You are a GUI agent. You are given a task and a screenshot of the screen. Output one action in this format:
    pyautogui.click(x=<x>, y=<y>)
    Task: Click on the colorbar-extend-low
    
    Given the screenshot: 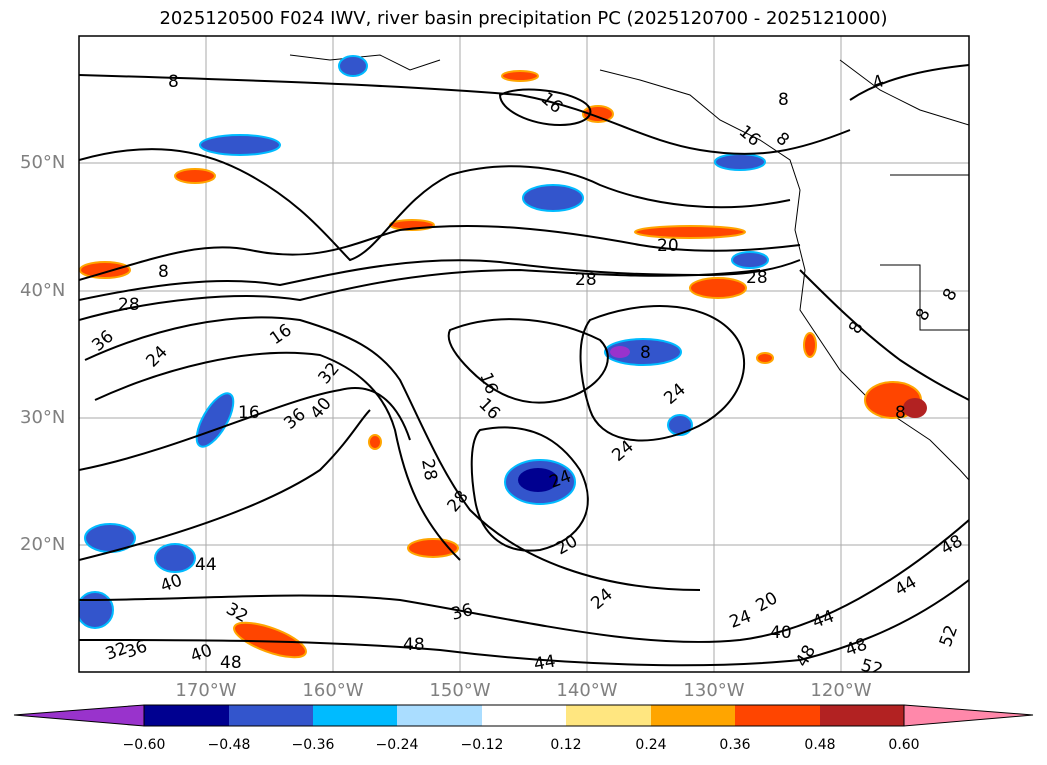 What is the action you would take?
    pyautogui.click(x=79, y=715)
    